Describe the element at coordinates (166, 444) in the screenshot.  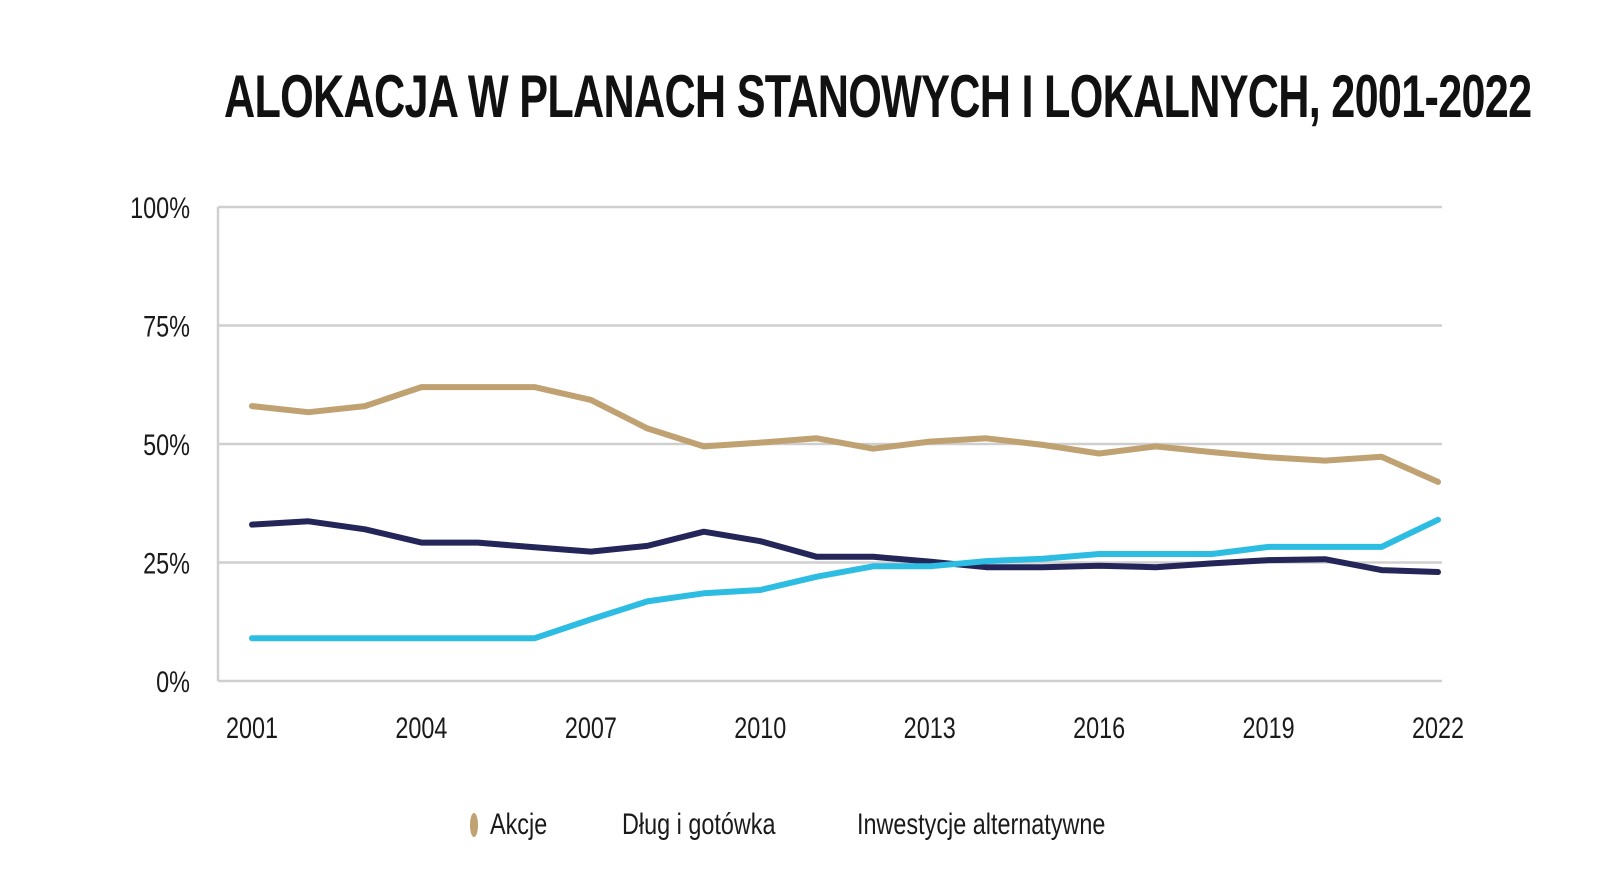
I see `y-tick-label: 50%` at that location.